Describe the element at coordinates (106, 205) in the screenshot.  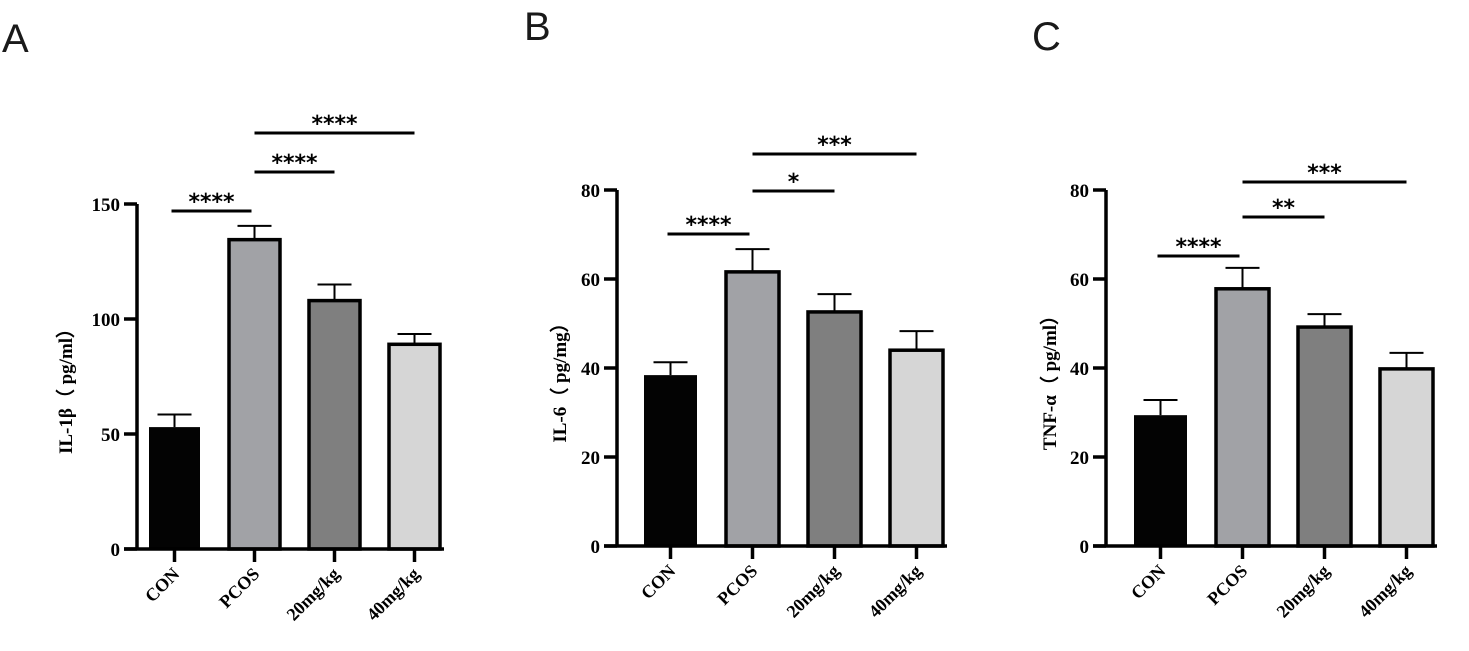
I see `y-tick-label: 150` at that location.